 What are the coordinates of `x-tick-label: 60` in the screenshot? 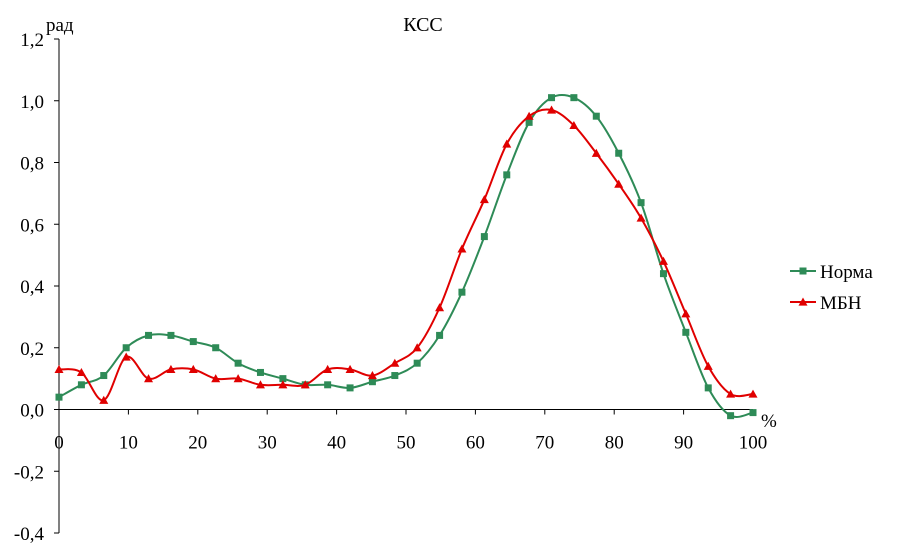 It's located at (475, 443).